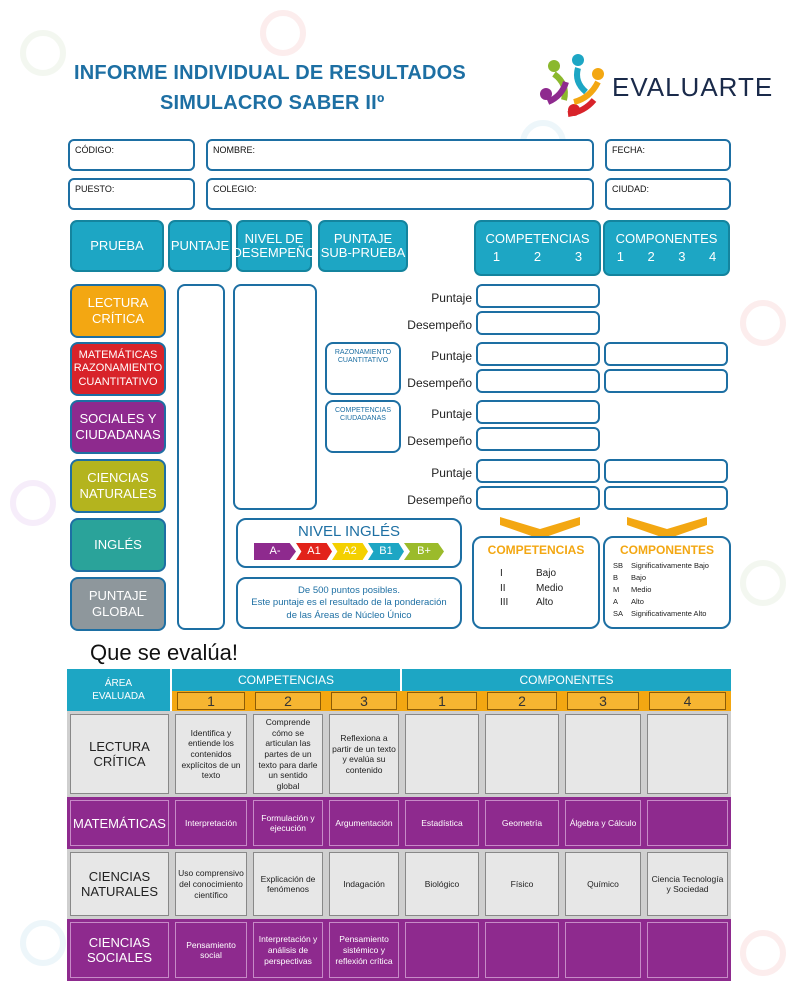 The width and height of the screenshot is (800, 1000). I want to click on header-sub-line2: SUB-PRUEBA, so click(363, 252).